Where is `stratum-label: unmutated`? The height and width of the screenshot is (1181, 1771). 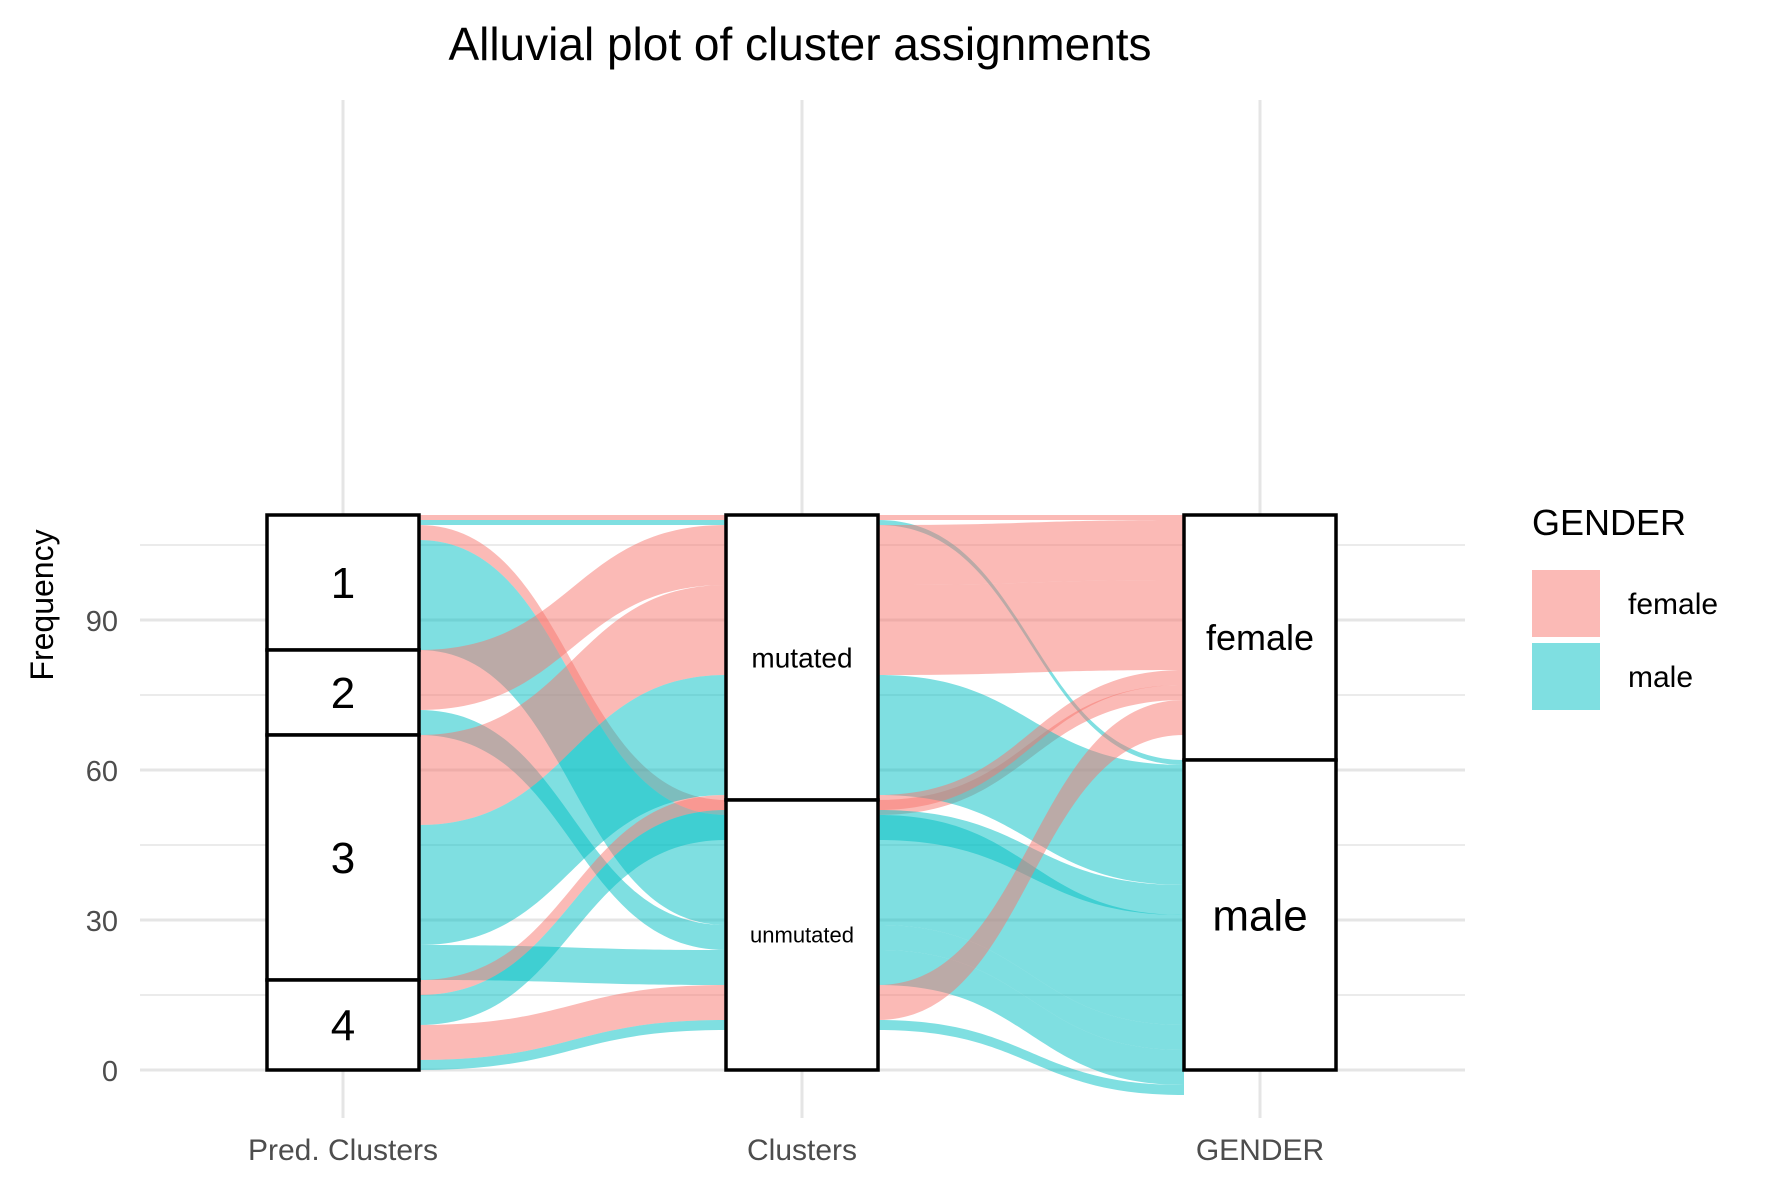
stratum-label: unmutated is located at coordinates (802, 935).